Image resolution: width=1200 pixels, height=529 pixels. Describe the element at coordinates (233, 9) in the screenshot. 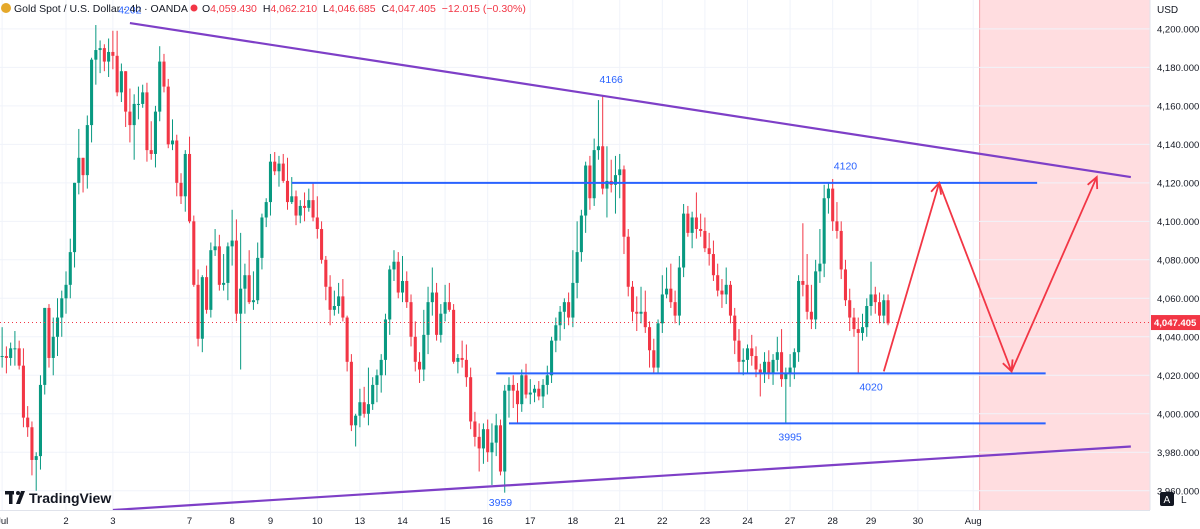

I see `ohlc-open-value: 4,059.430` at that location.